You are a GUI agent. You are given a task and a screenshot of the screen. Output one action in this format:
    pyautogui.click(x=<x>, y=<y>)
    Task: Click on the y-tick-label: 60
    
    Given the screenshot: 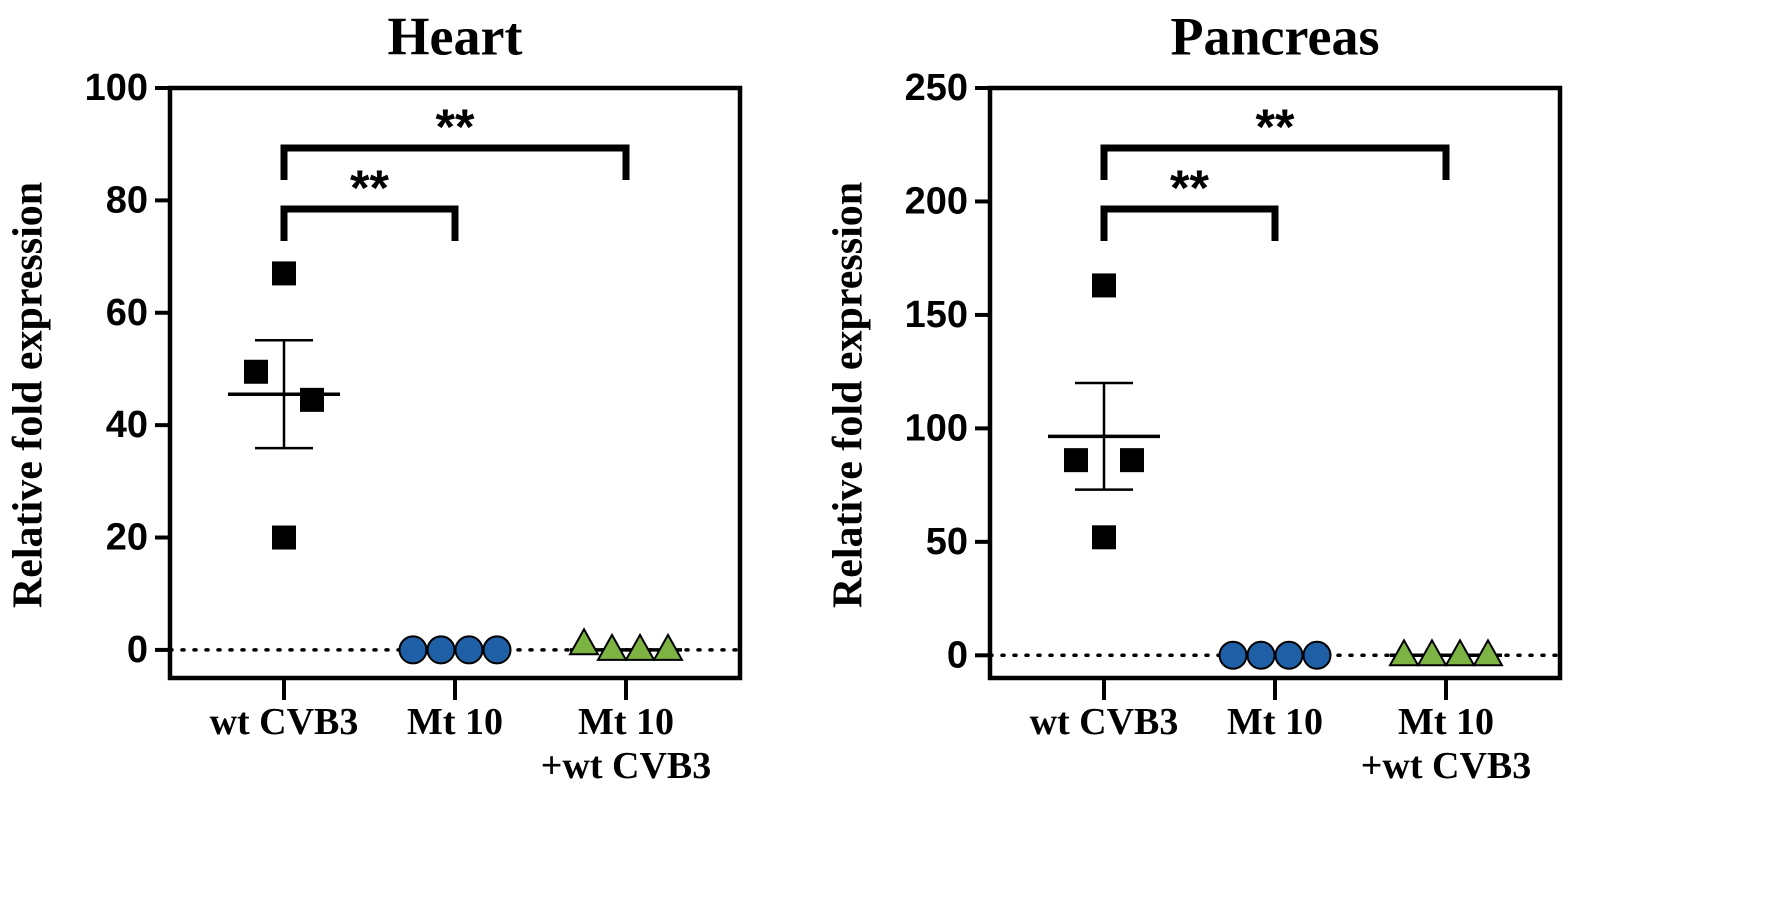 What is the action you would take?
    pyautogui.click(x=127, y=313)
    